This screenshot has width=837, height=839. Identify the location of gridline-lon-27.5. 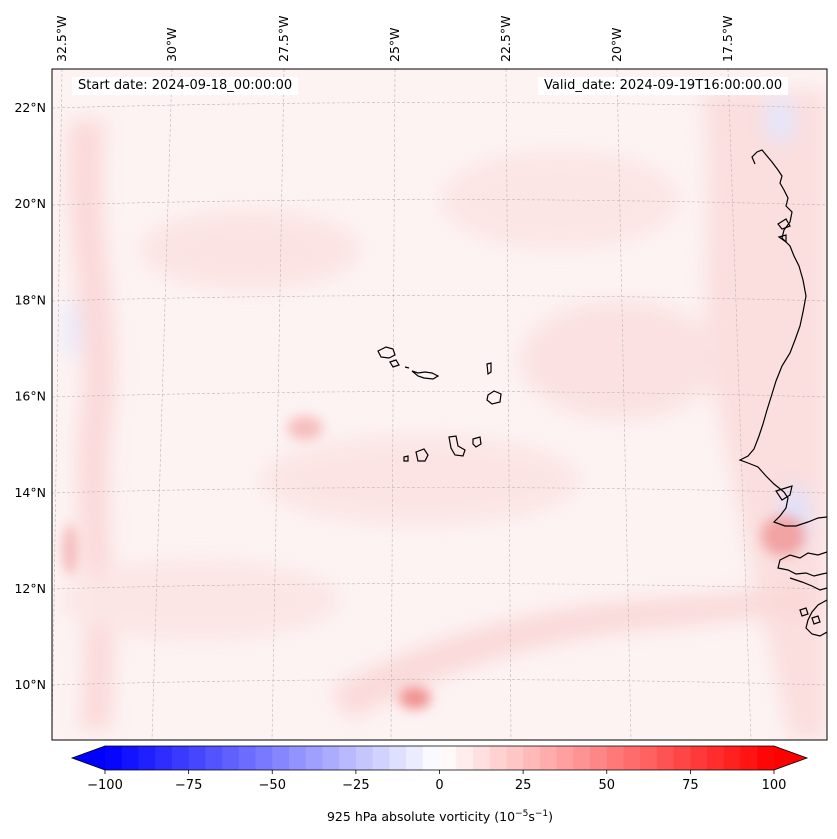
(278, 404).